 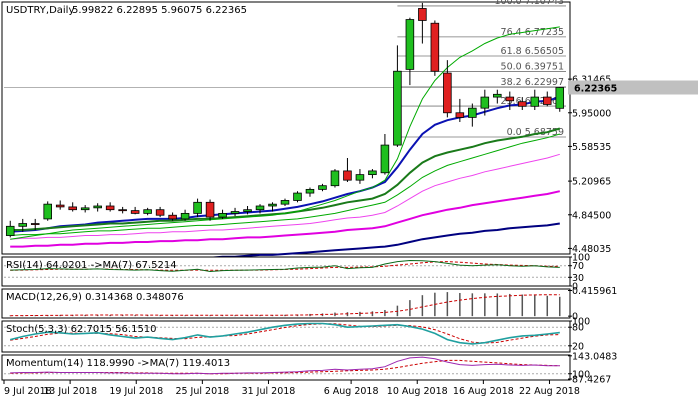 What do you see at coordinates (581, 258) in the screenshot?
I see `rsi-axis-tick-label: 100` at bounding box center [581, 258].